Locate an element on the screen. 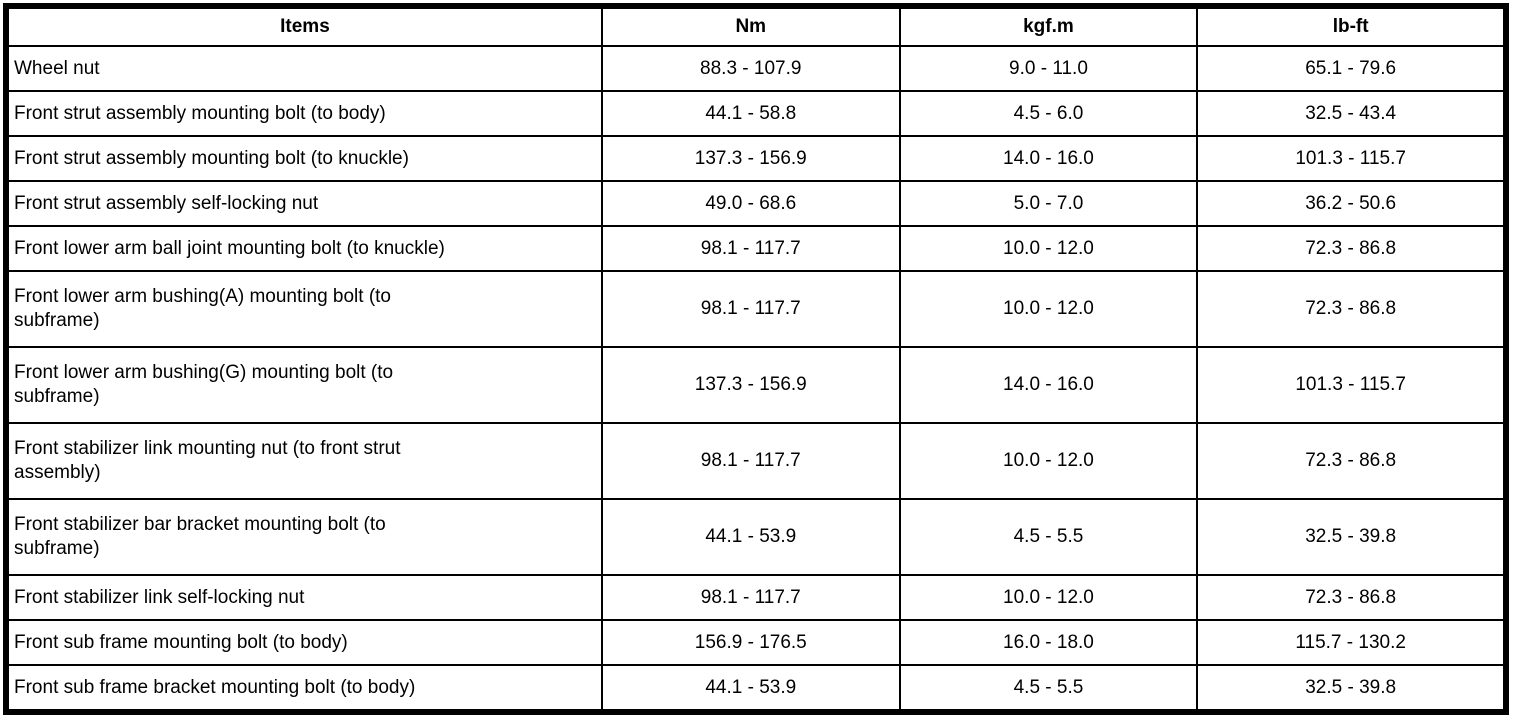  column-header-items: Items is located at coordinates (305, 27).